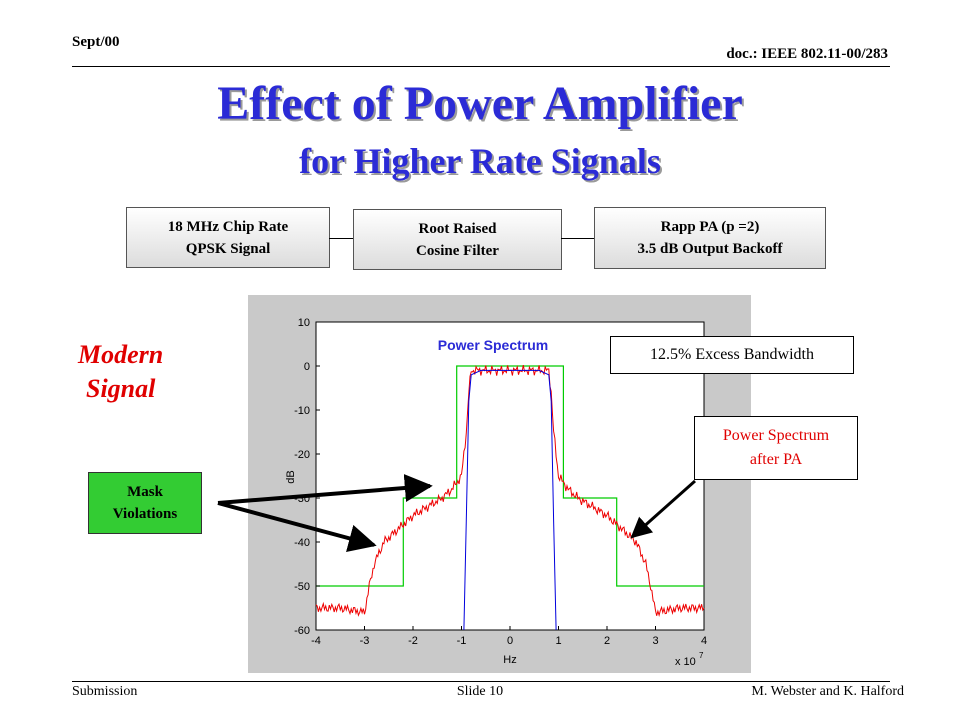  I want to click on header-doc-id: doc.: IEEE 802.11-00/283, so click(807, 54).